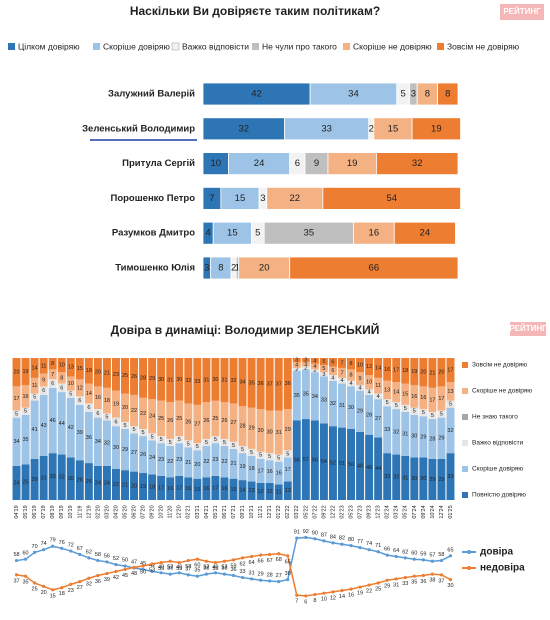  I want to click on x-tick-label: 02'21, so click(189, 511).